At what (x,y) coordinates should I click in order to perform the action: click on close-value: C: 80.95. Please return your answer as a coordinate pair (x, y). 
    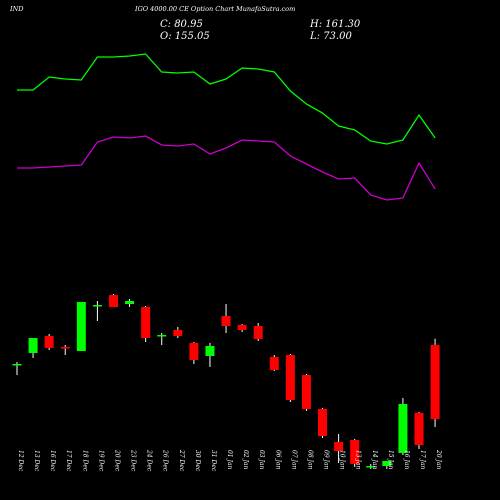
    Looking at the image, I should click on (181, 24).